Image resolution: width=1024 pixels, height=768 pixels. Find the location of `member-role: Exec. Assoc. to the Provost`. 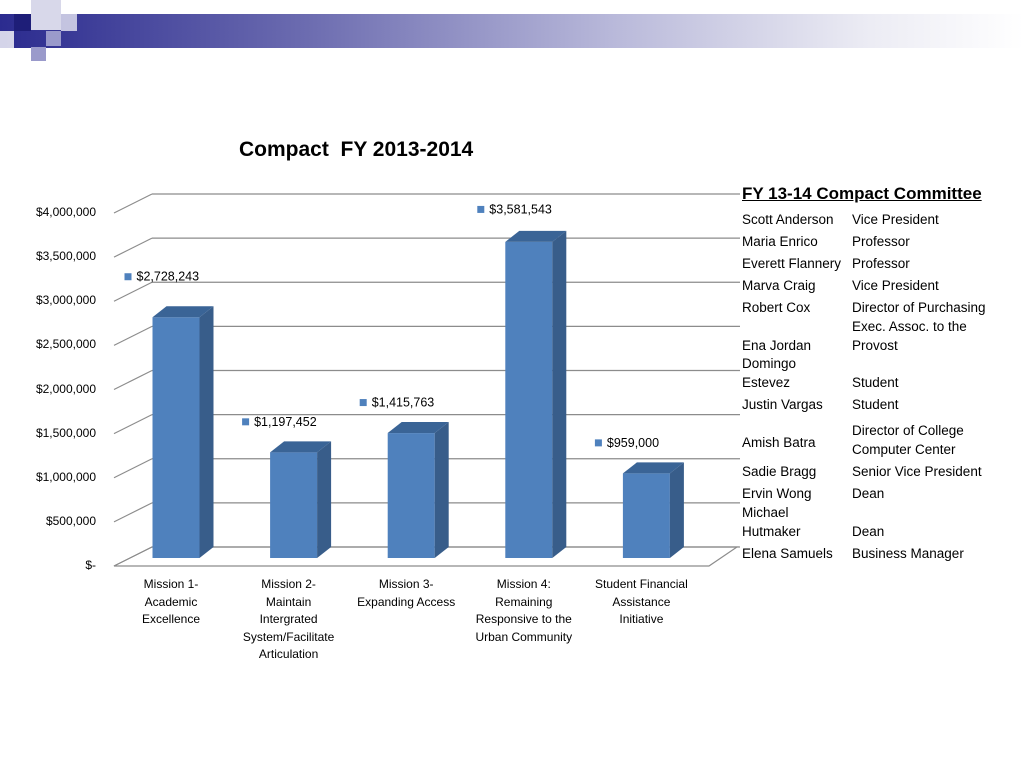

member-role: Exec. Assoc. to the Provost is located at coordinates (909, 336).